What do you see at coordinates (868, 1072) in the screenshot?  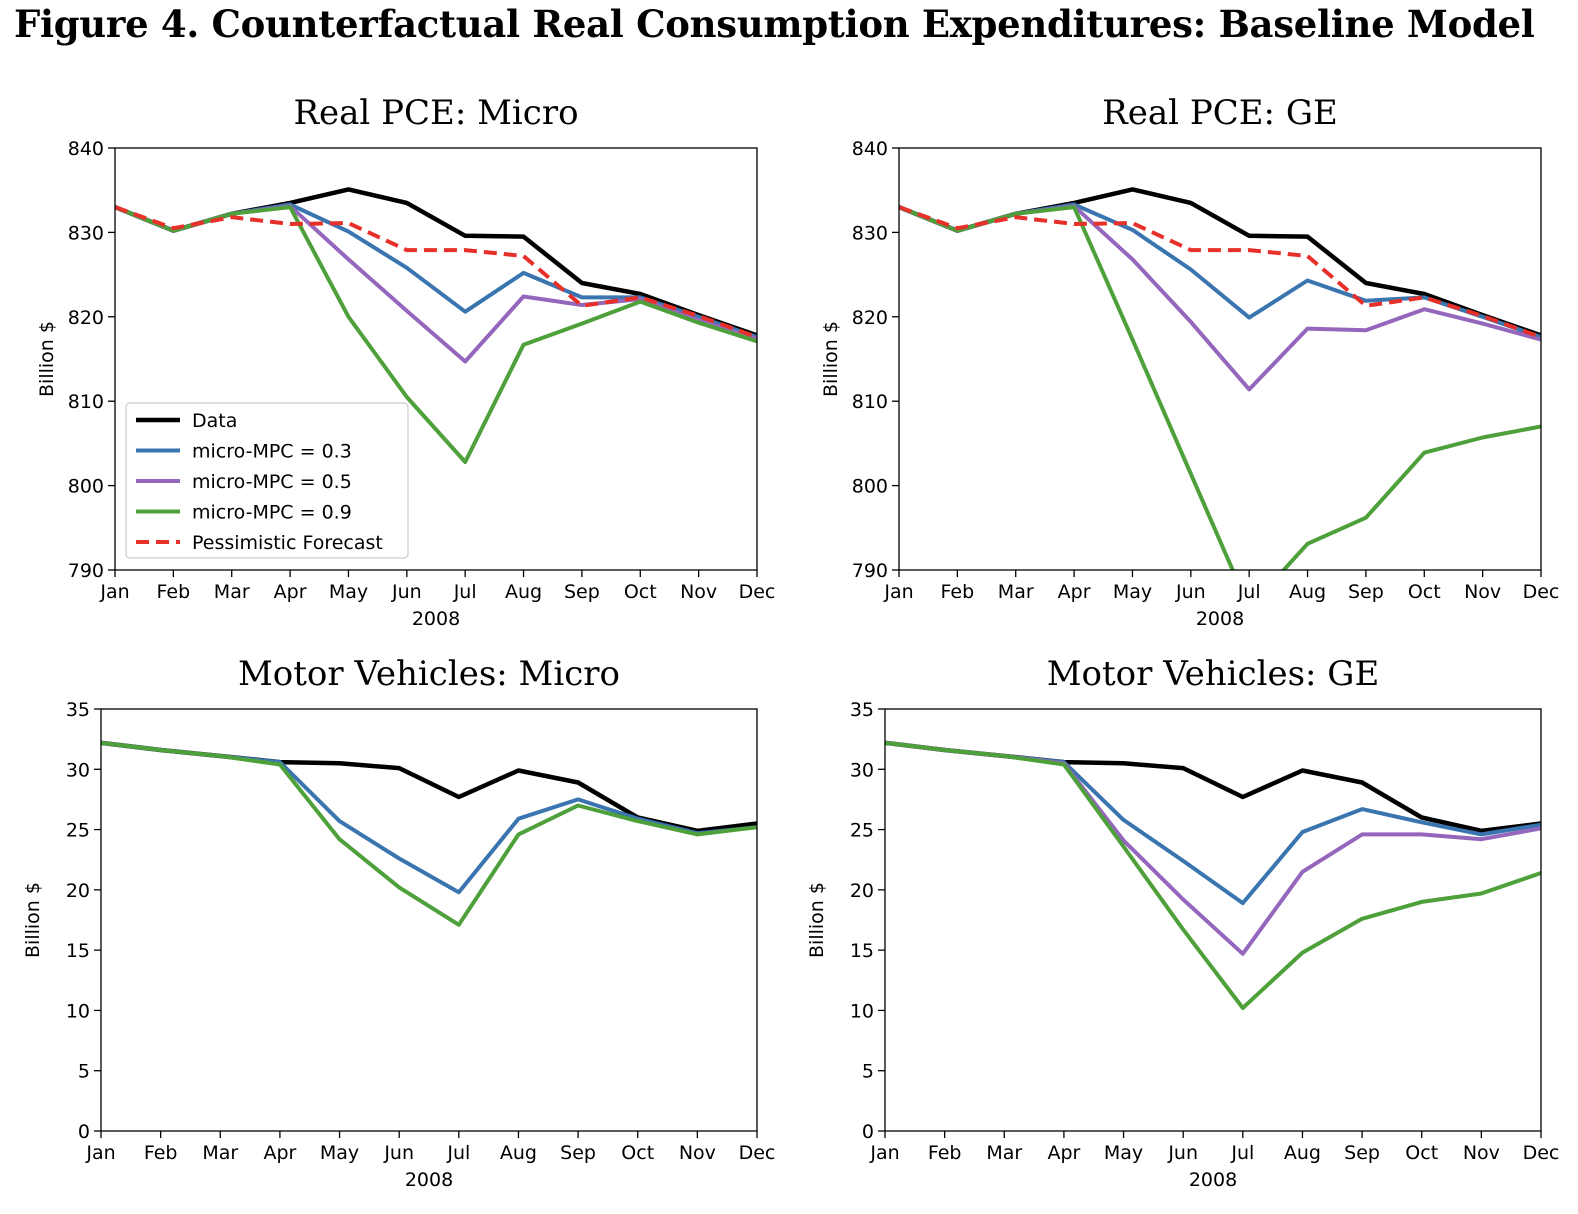 I see `y-tick-label: 5` at bounding box center [868, 1072].